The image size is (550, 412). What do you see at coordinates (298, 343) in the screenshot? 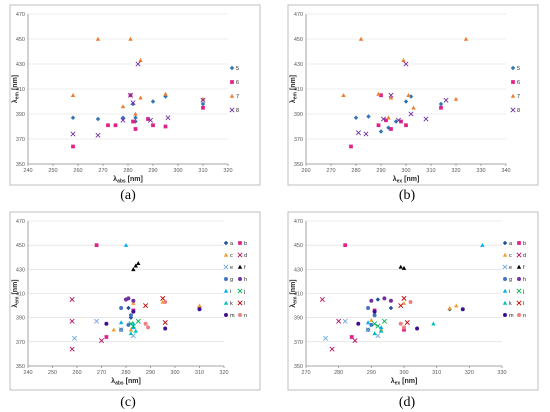
I see `y-tick-label: 370` at bounding box center [298, 343].